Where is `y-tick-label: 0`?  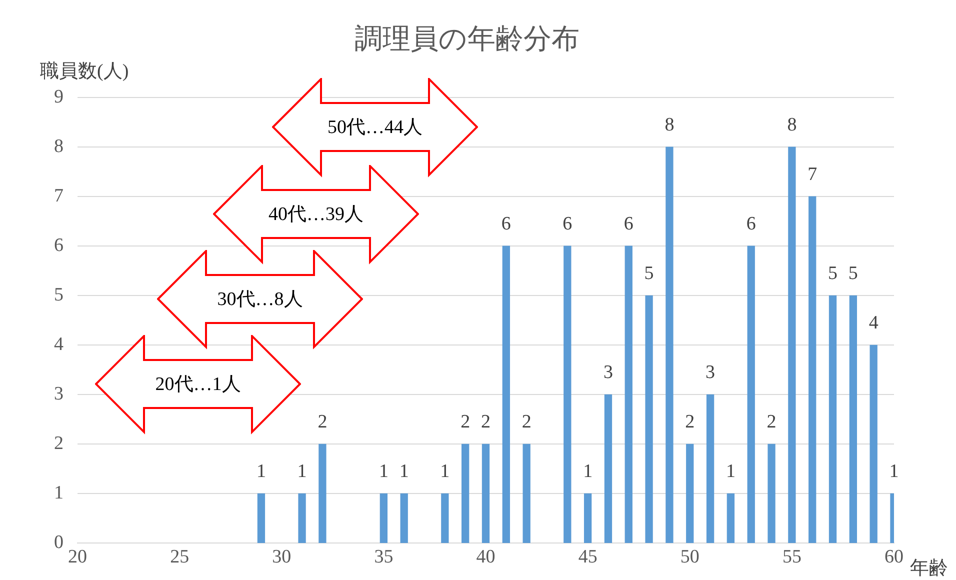
y-tick-label: 0 is located at coordinates (59, 543).